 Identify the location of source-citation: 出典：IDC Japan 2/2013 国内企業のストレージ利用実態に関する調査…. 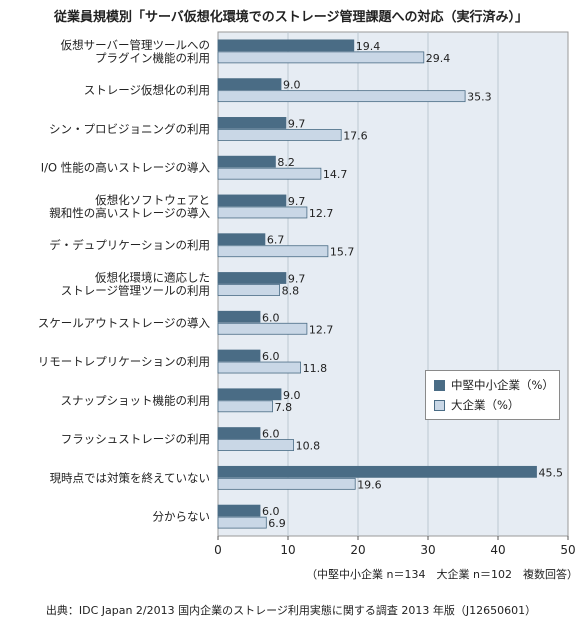
(291, 610).